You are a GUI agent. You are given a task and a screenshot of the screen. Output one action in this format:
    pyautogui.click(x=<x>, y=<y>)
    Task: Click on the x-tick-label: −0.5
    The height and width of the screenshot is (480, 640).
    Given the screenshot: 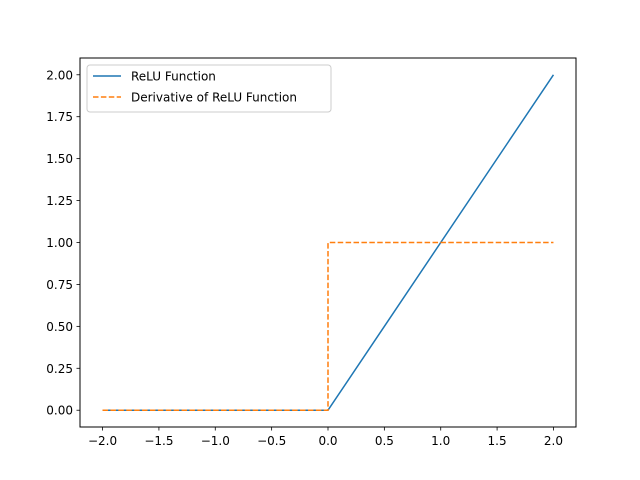 What is the action you would take?
    pyautogui.click(x=271, y=441)
    